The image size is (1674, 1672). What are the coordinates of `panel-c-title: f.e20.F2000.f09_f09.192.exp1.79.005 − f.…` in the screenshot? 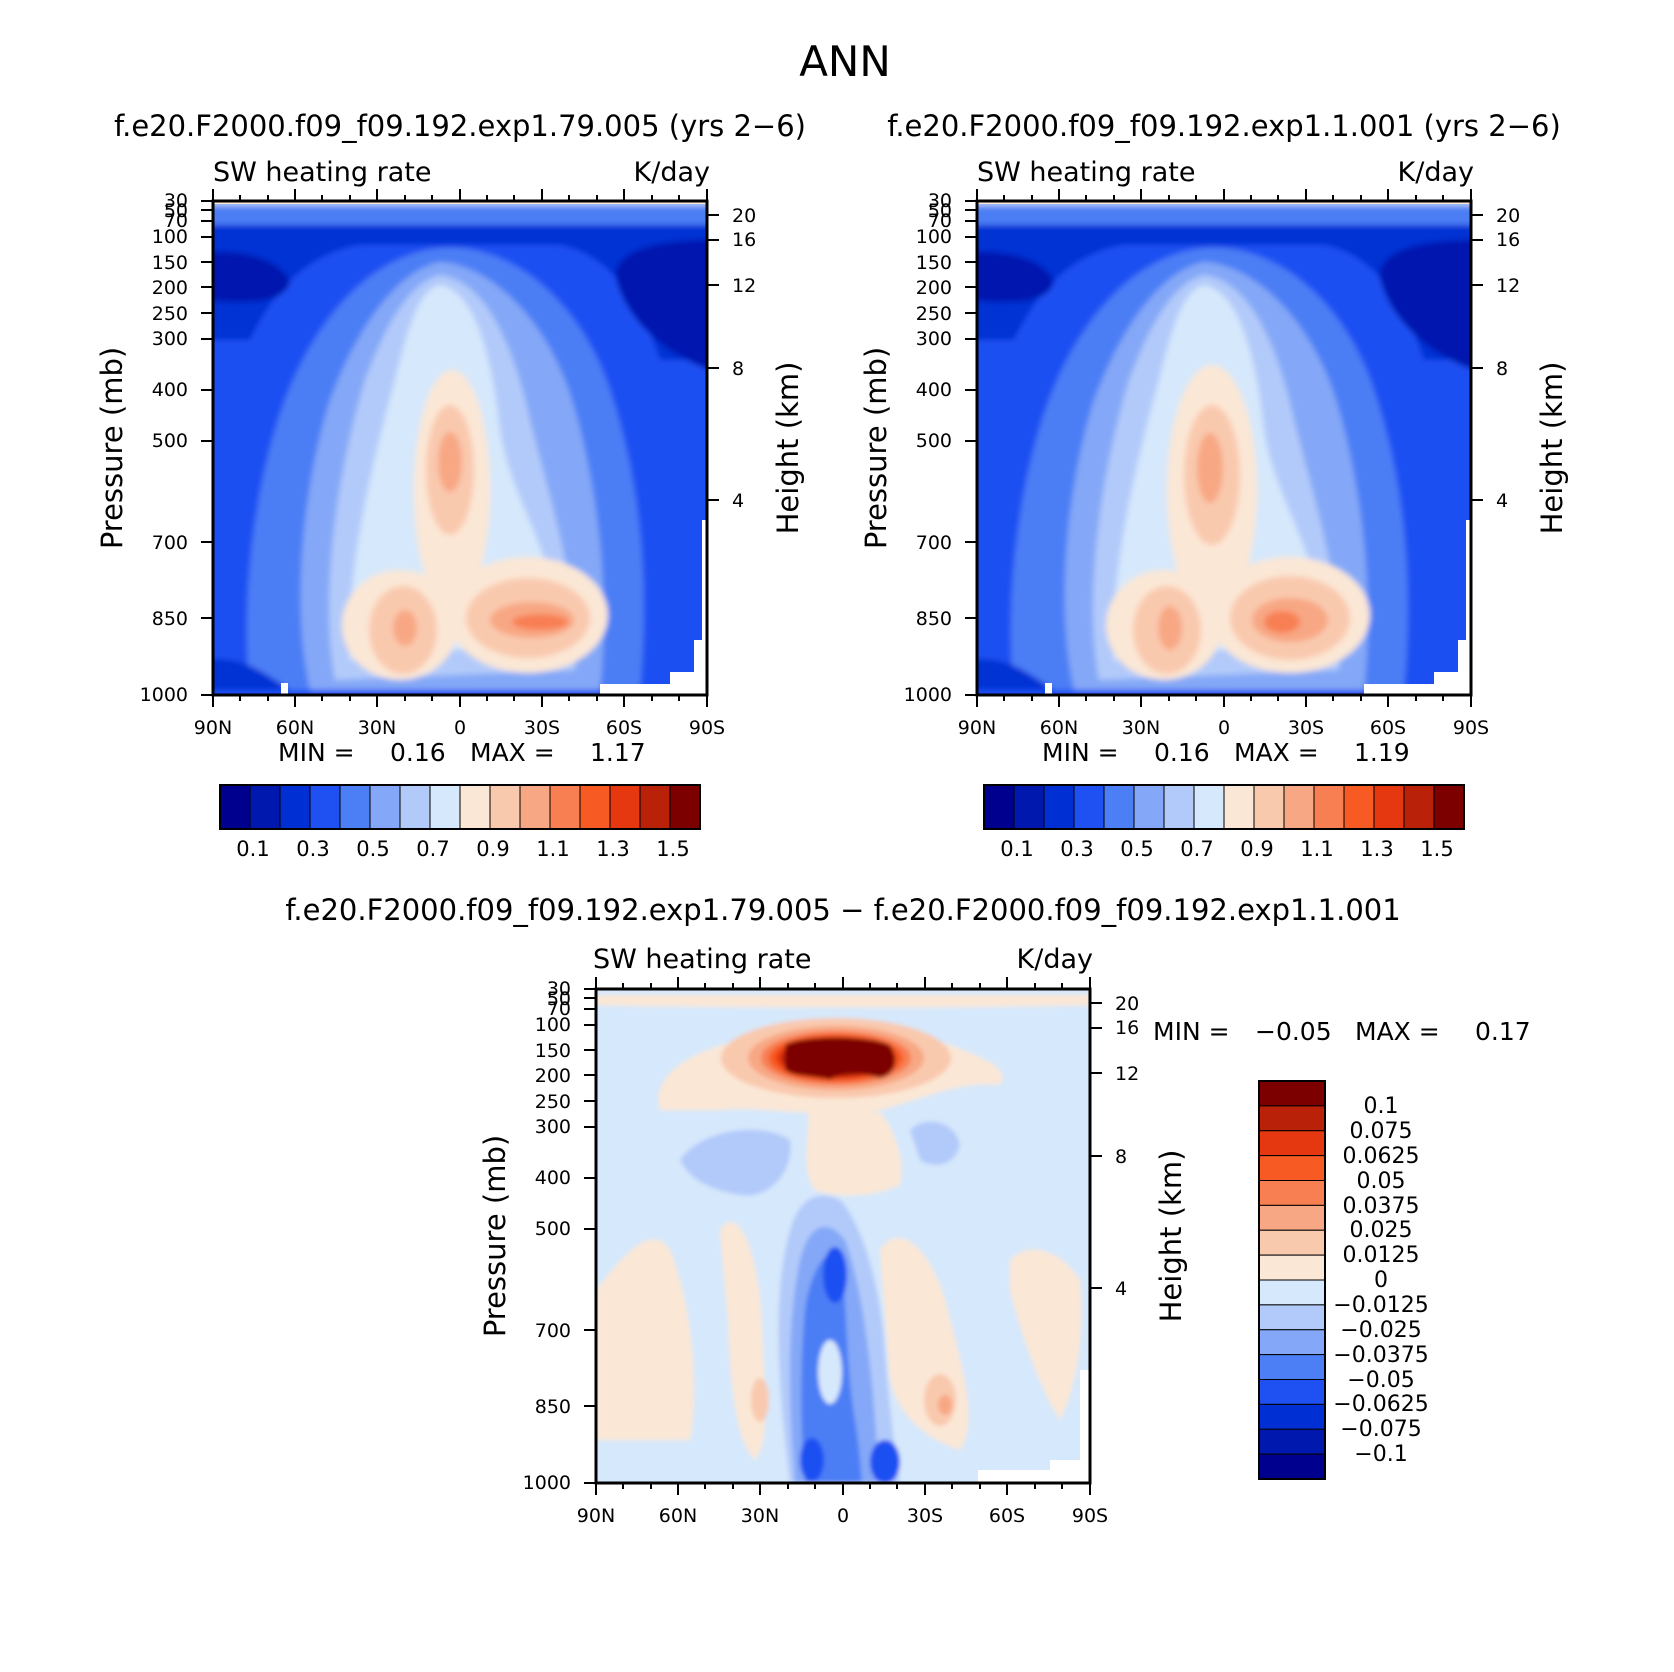 It's located at (842, 910).